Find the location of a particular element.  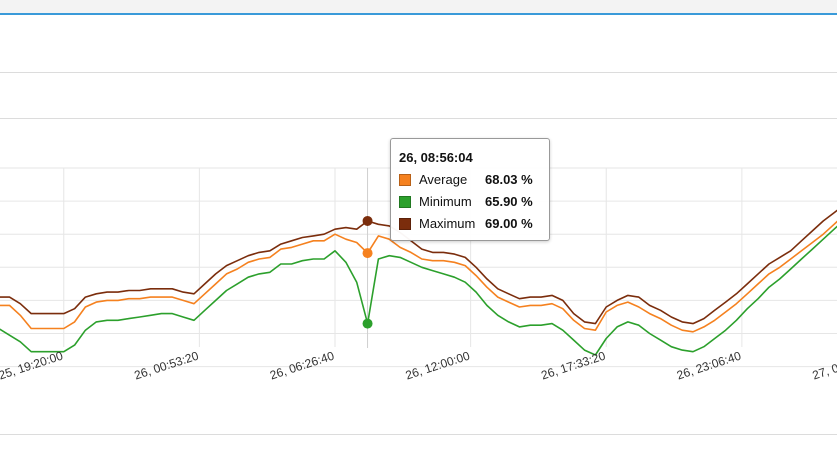

hover-point-average is located at coordinates (367, 253).